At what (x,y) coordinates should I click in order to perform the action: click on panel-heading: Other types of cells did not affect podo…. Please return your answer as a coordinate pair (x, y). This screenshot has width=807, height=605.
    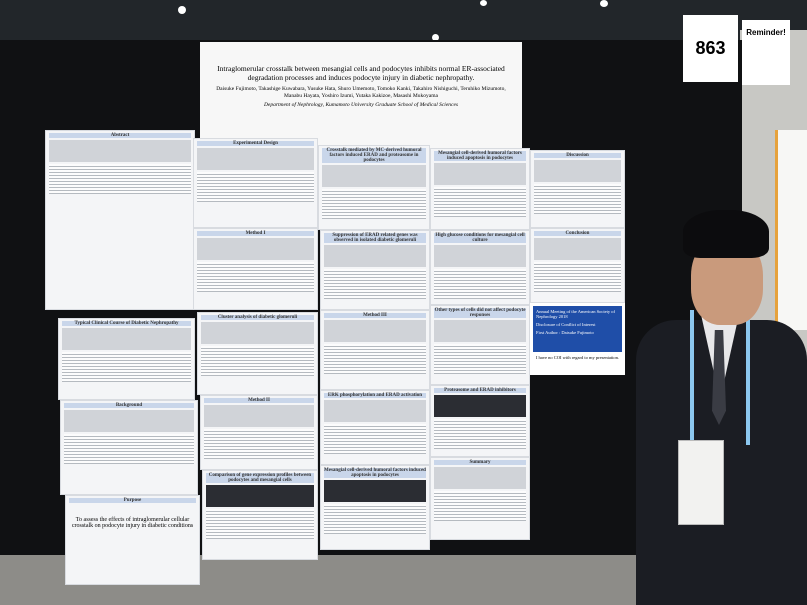
    Looking at the image, I should click on (480, 313).